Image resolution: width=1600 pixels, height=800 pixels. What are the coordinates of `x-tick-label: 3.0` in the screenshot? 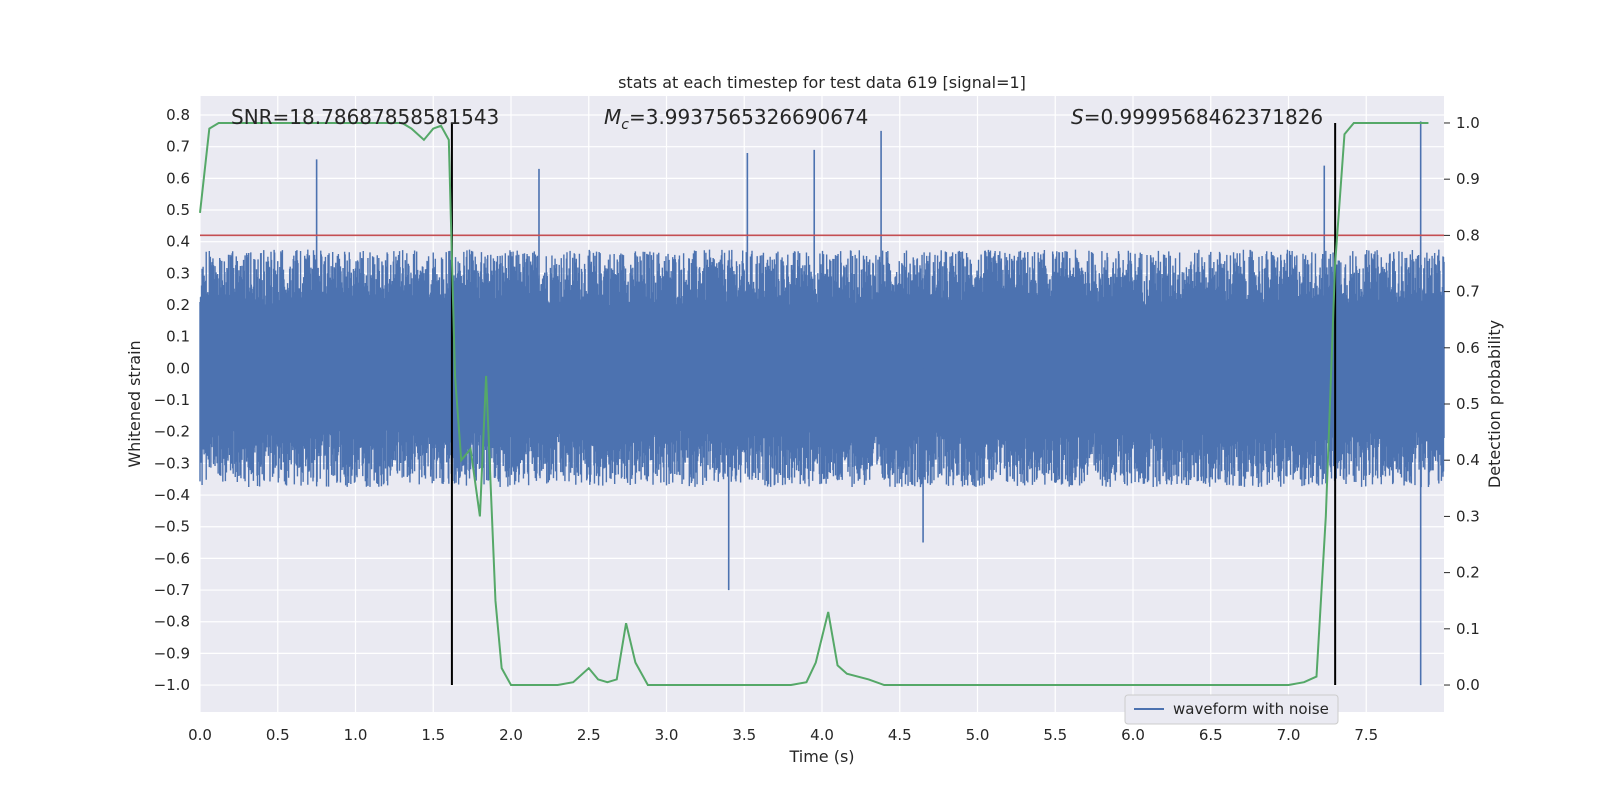 It's located at (667, 735).